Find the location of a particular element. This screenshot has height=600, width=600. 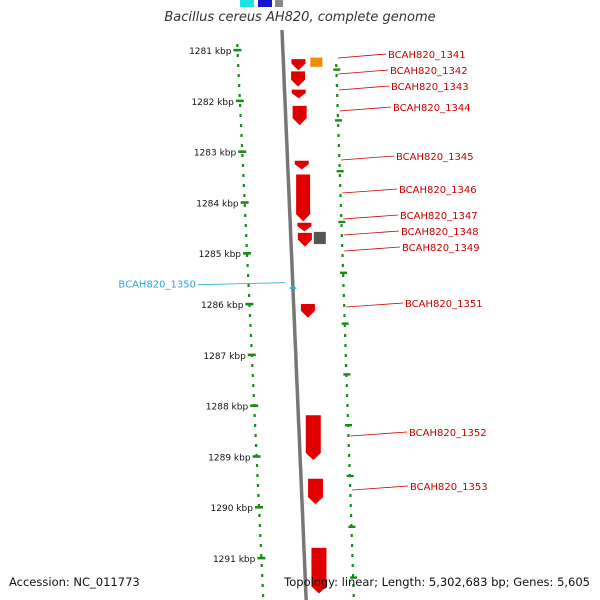

partial-feature-cyan is located at coordinates (247, 3).